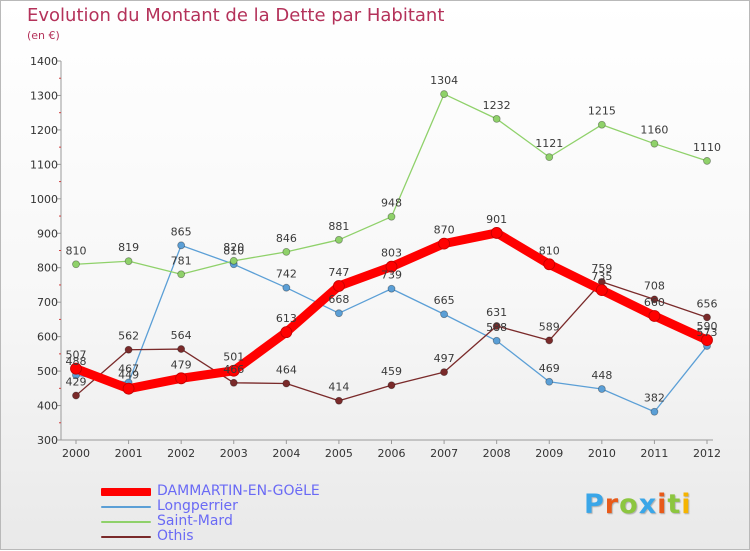 Image resolution: width=750 pixels, height=551 pixels. What do you see at coordinates (338, 299) in the screenshot?
I see `data-label: 668` at bounding box center [338, 299].